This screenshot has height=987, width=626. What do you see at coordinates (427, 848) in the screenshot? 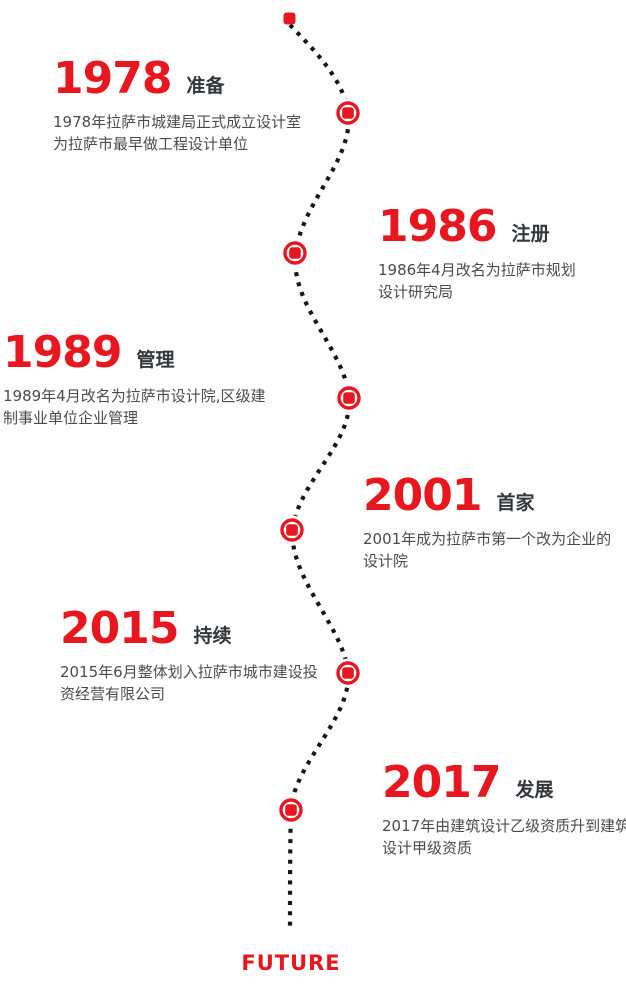
I see `desc-line: 设计甲级资质` at bounding box center [427, 848].